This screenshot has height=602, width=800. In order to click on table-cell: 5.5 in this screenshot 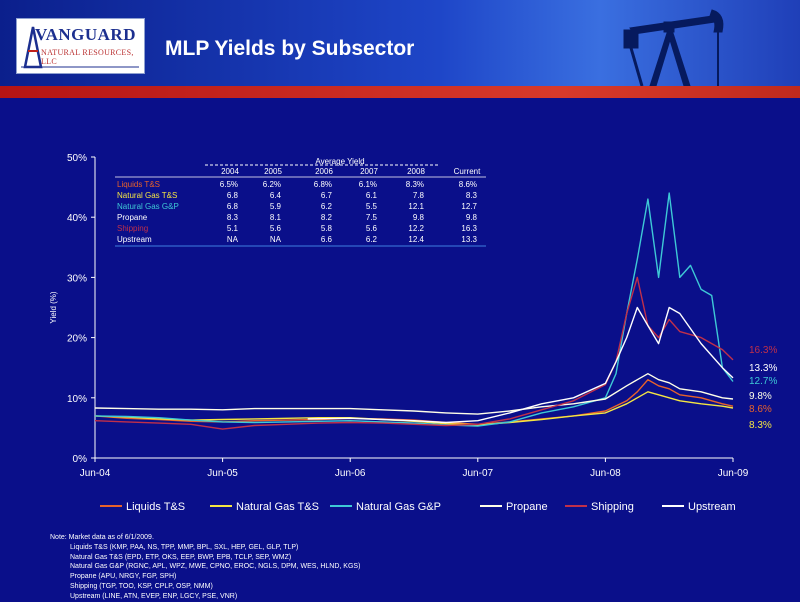, I will do `click(372, 206)`.